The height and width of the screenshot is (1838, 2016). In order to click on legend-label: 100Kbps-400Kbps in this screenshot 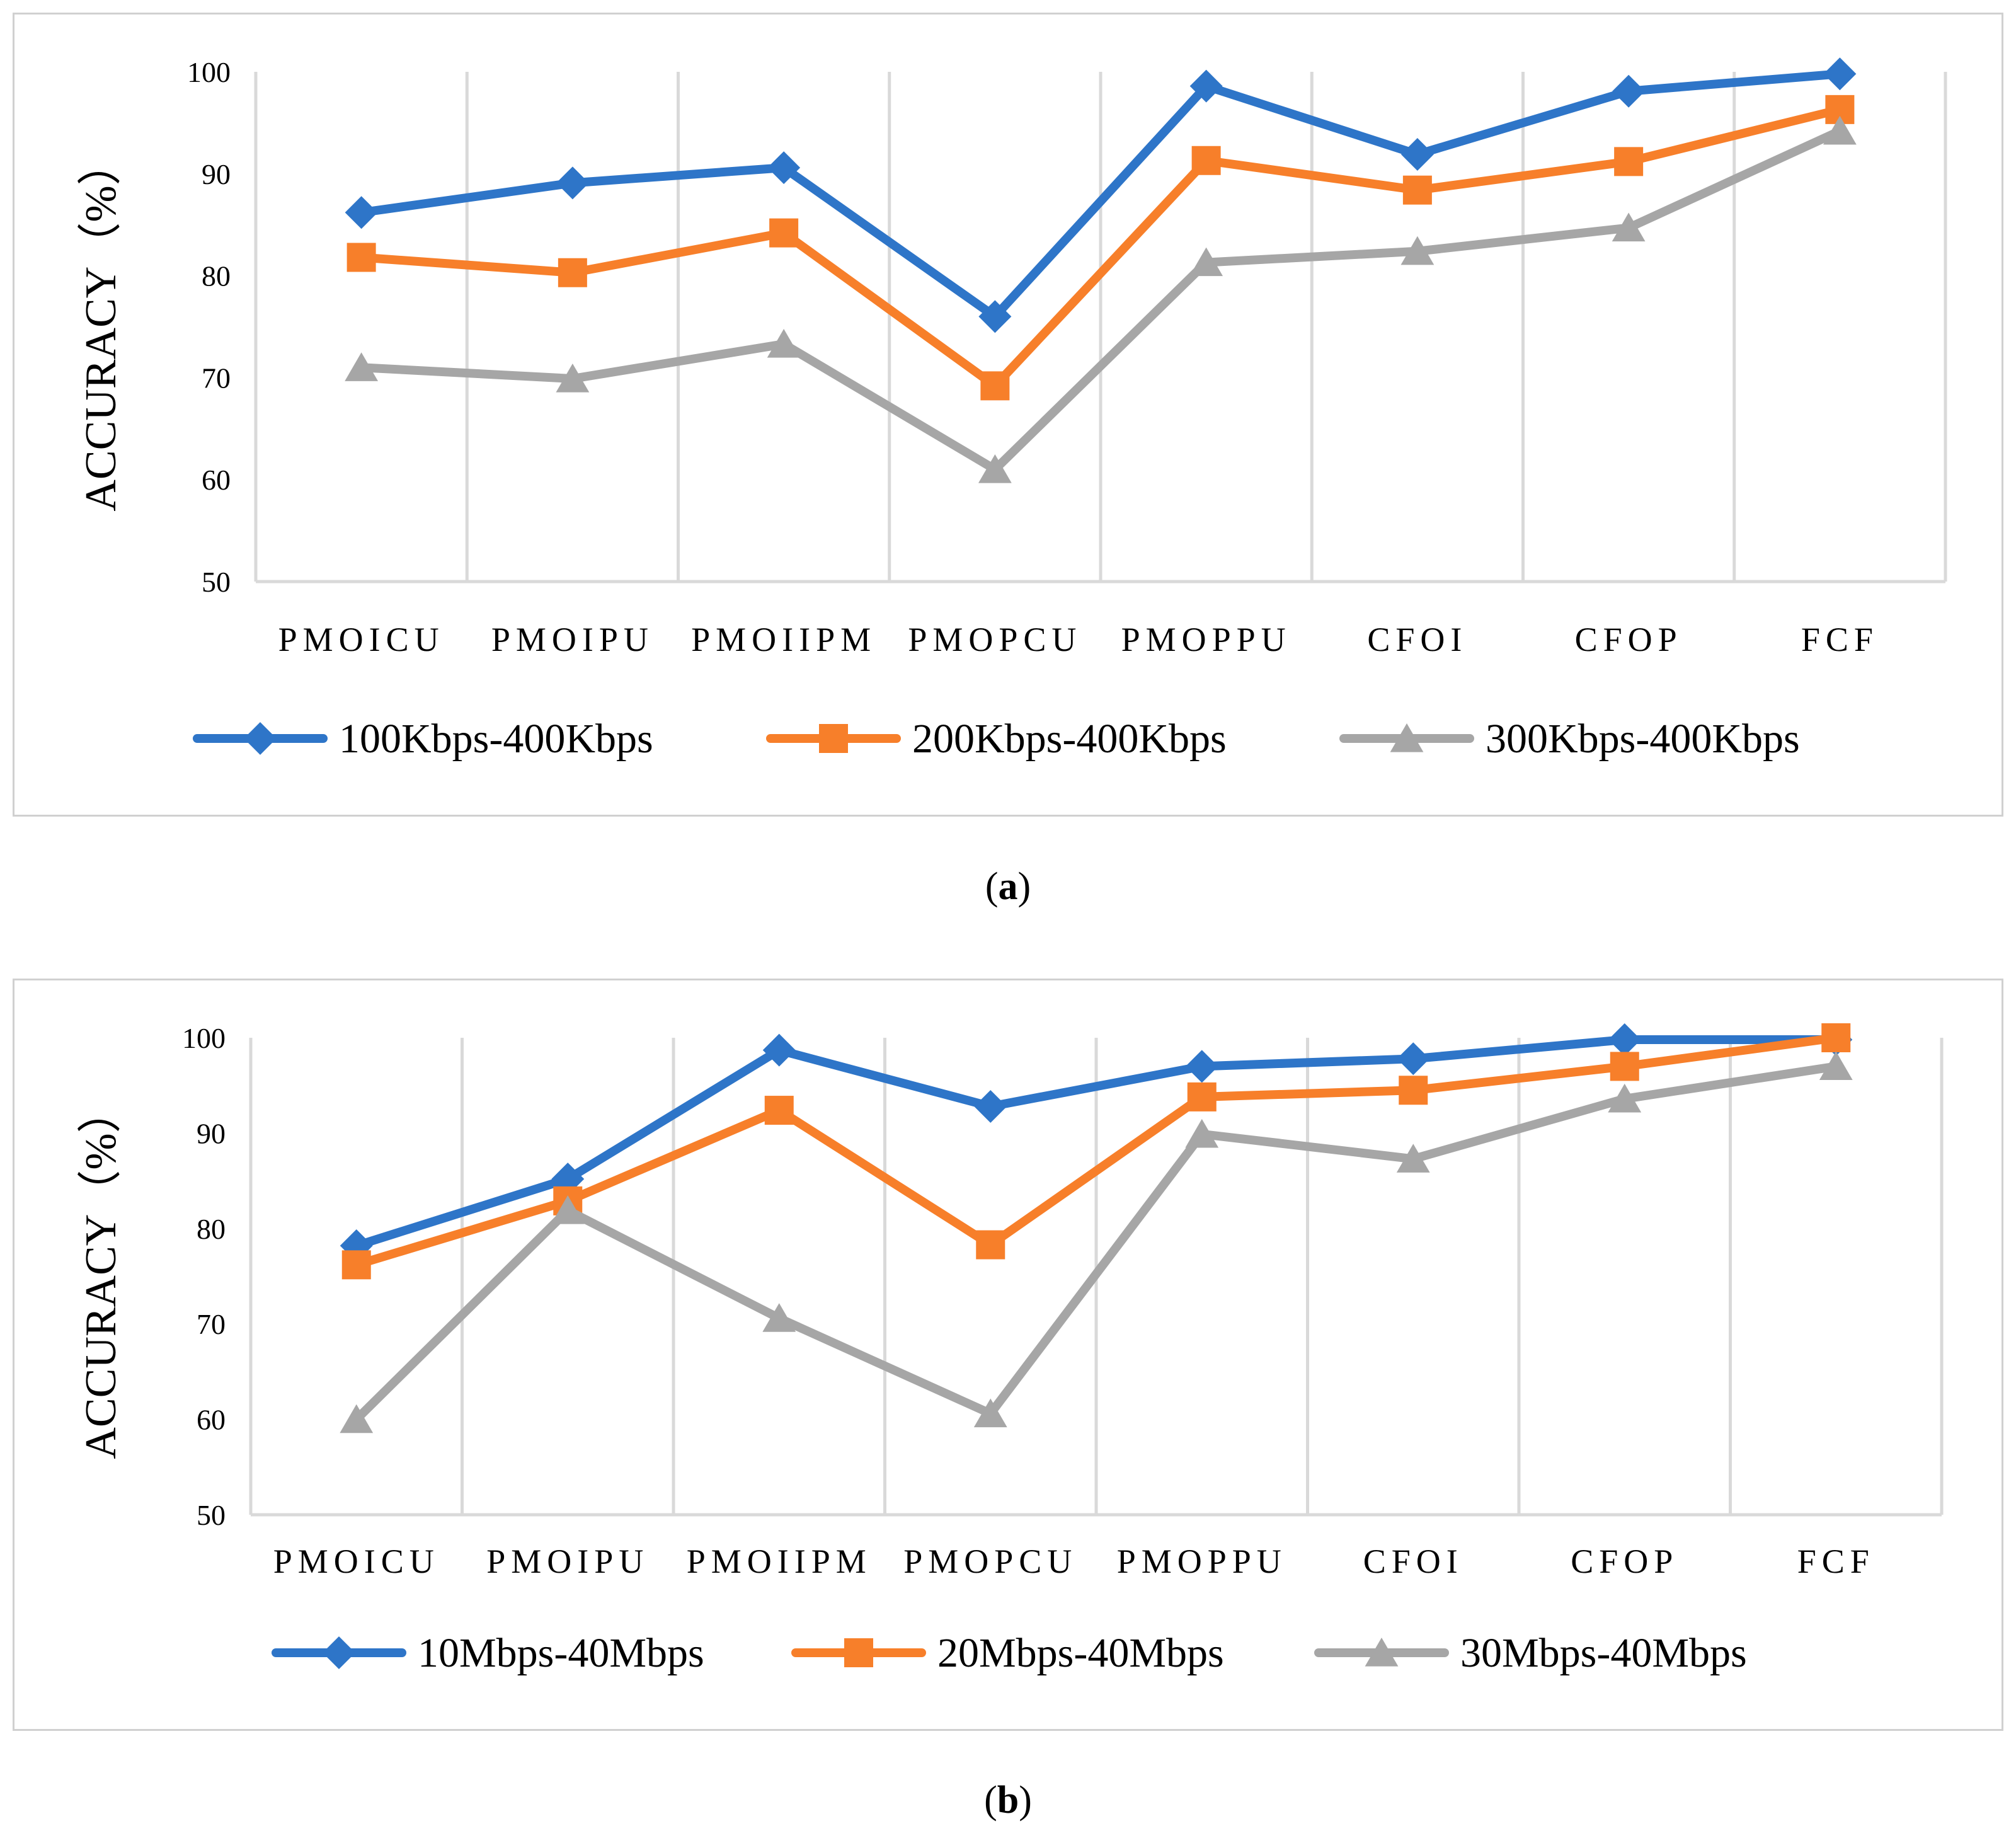, I will do `click(496, 739)`.